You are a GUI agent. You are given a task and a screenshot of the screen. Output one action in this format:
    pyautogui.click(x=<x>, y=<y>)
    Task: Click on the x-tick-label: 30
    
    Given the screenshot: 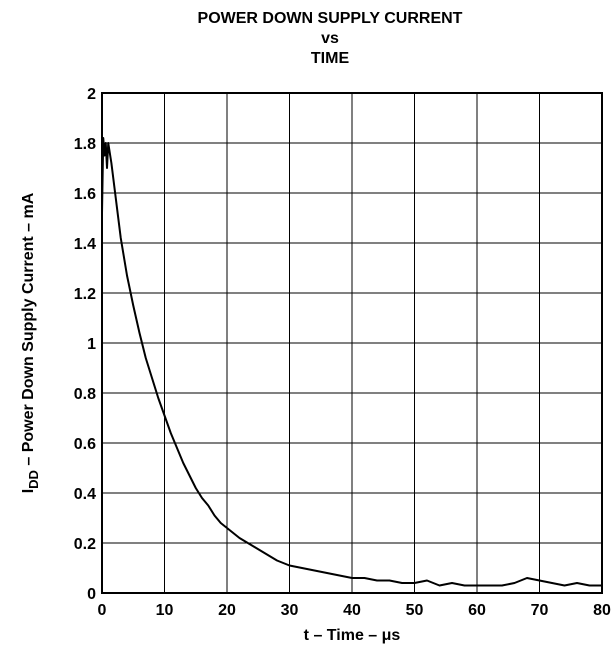 What is the action you would take?
    pyautogui.click(x=290, y=610)
    